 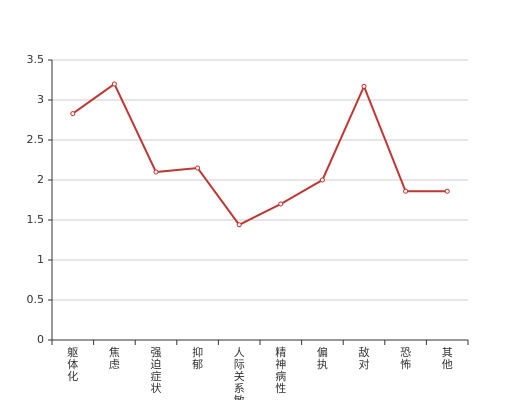 What do you see at coordinates (198, 358) in the screenshot?
I see `x-tick-label: 抑郁` at bounding box center [198, 358].